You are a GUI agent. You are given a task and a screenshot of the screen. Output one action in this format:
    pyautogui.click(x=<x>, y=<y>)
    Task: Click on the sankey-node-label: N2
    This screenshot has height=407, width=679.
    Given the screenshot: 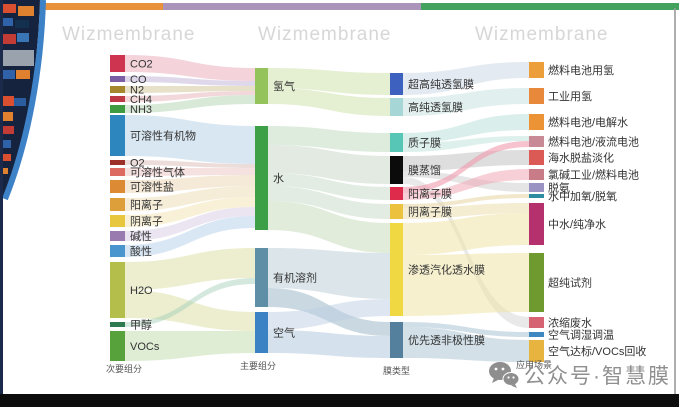 What is the action you would take?
    pyautogui.click(x=137, y=91)
    